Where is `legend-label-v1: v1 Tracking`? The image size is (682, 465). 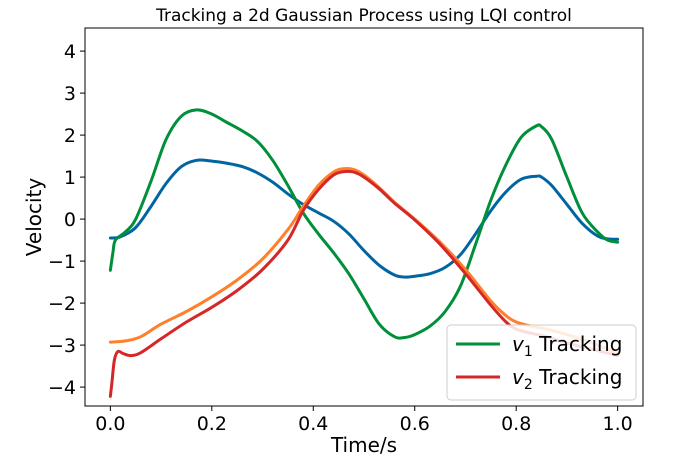 legend-label-v1: v1 Tracking is located at coordinates (567, 346).